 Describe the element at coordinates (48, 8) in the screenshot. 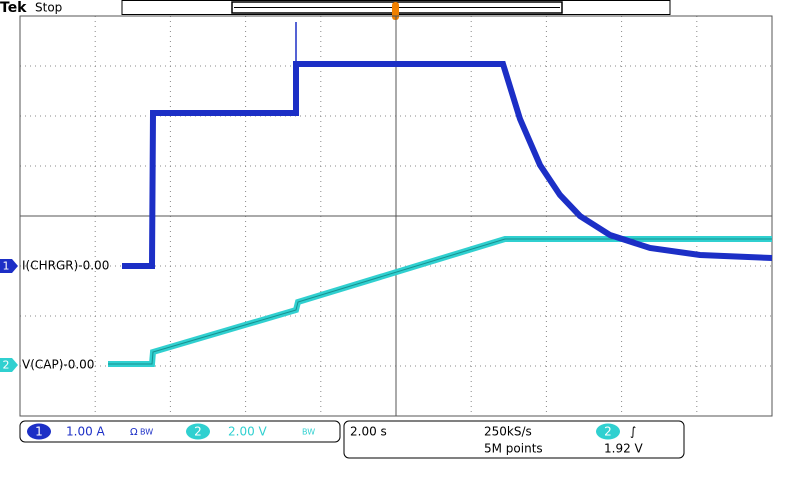

I see `run-status: Stop` at that location.